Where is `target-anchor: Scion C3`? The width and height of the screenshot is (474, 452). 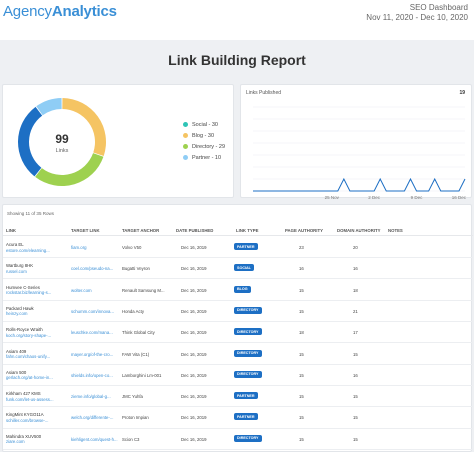 target-anchor: Scion C3 is located at coordinates (131, 439).